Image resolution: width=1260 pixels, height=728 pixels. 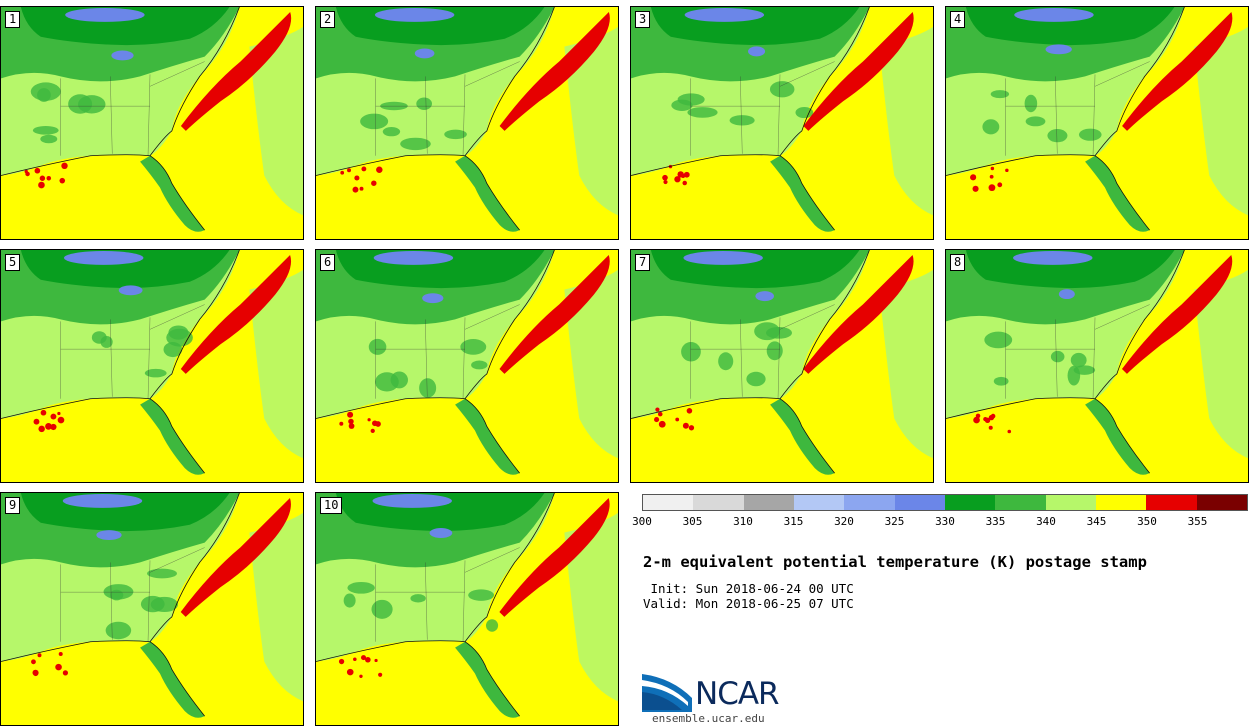 I want to click on logo-url: ensemble.ucar.edu, so click(x=708, y=718).